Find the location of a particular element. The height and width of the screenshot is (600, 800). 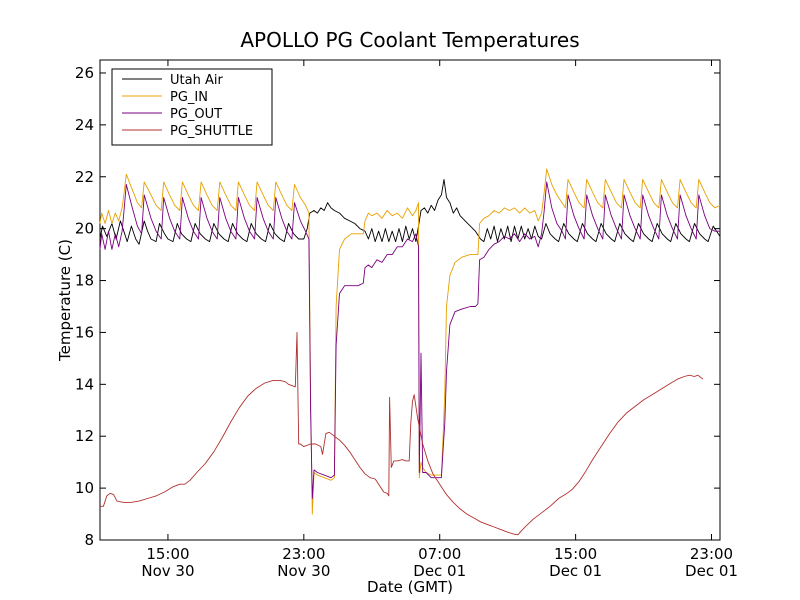

legend-label-pg-in: PG_IN is located at coordinates (189, 97).